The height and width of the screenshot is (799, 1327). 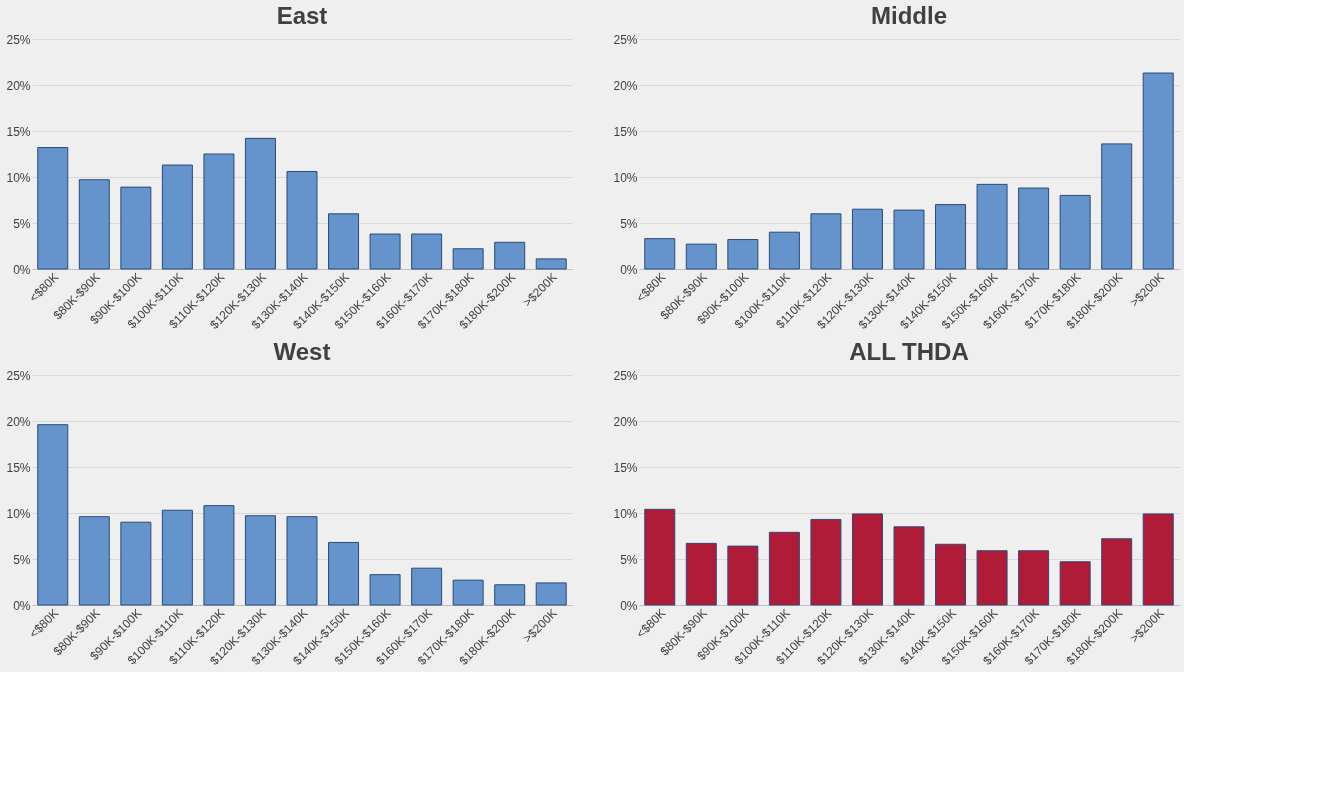 What do you see at coordinates (909, 351) in the screenshot?
I see `chart-title: ALL THDA` at bounding box center [909, 351].